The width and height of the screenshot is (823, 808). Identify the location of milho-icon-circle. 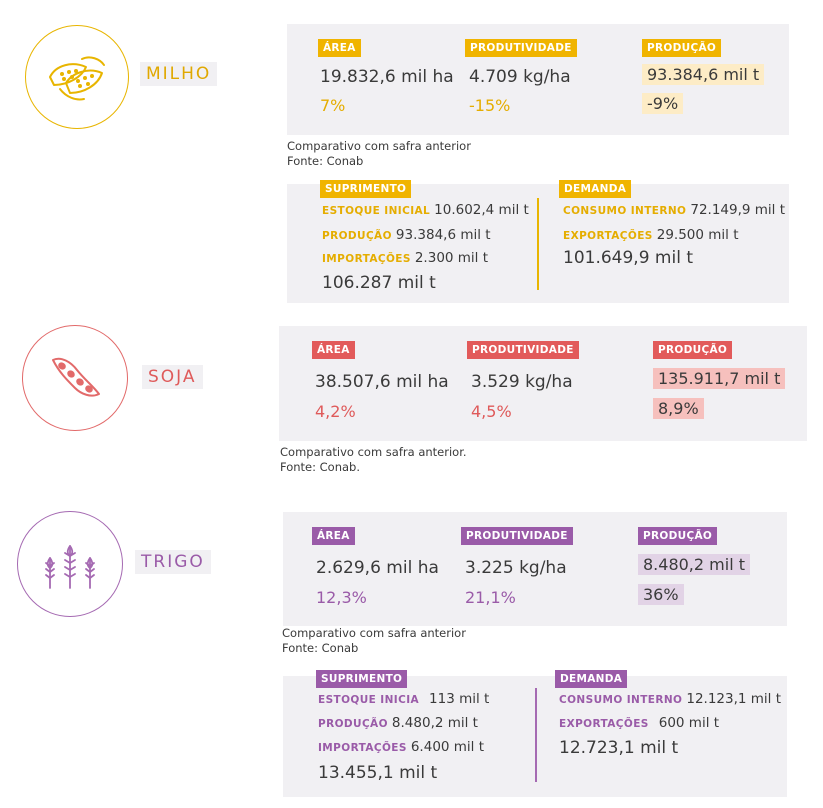
(77, 77).